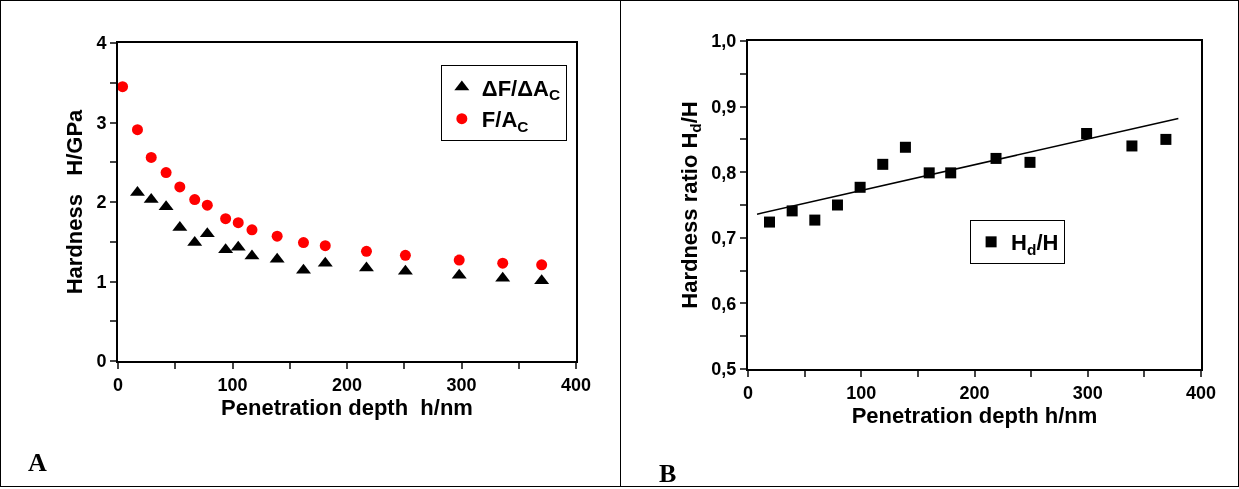 The width and height of the screenshot is (1239, 489). What do you see at coordinates (101, 43) in the screenshot?
I see `y-tick-label: 4` at bounding box center [101, 43].